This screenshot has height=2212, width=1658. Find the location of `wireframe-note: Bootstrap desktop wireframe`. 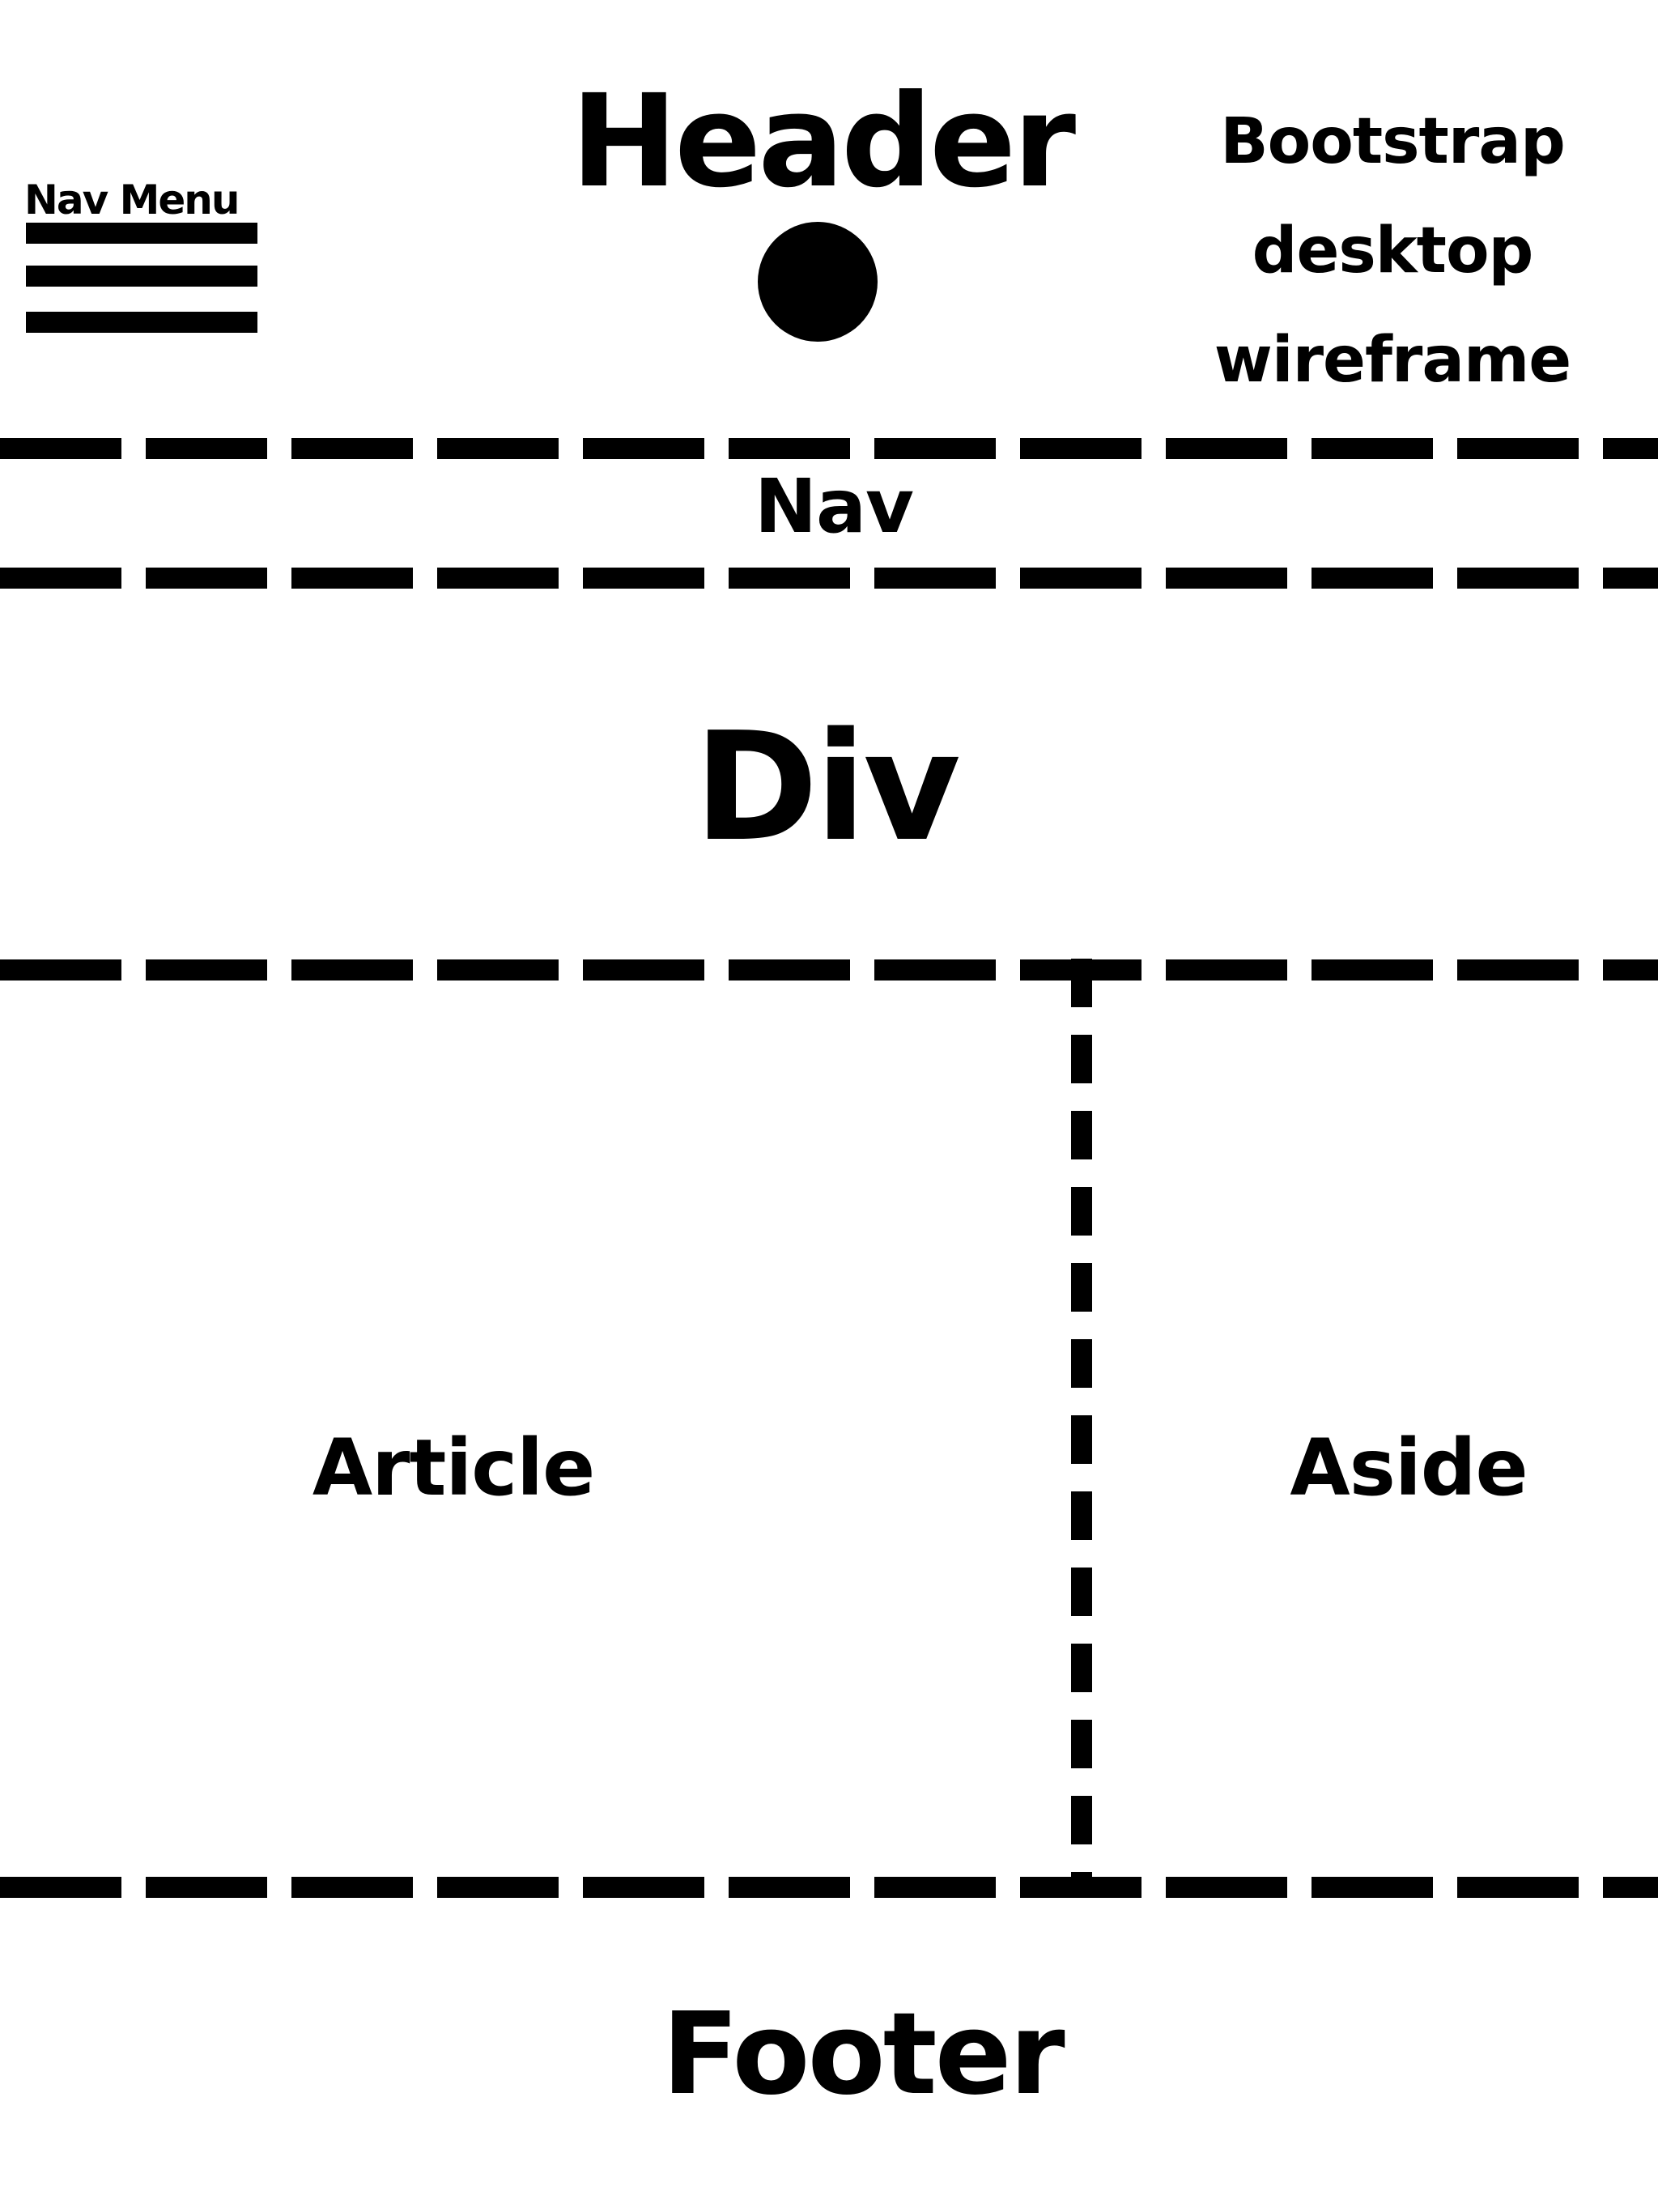

wireframe-note: Bootstrap desktop wireframe is located at coordinates (1392, 251).